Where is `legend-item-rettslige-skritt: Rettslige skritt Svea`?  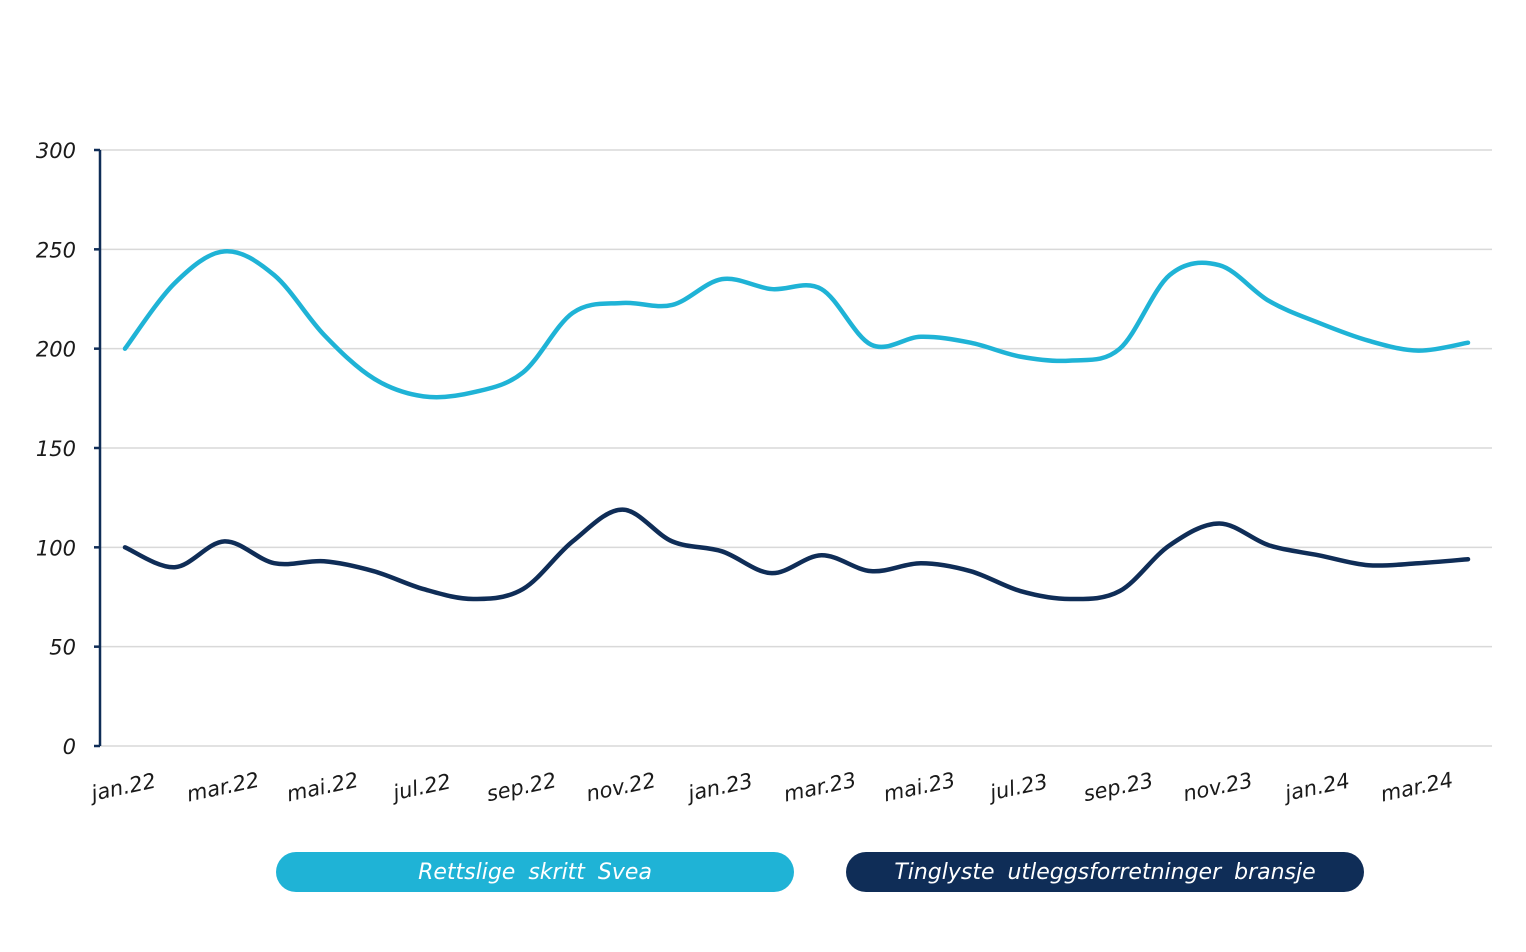 legend-item-rettslige-skritt: Rettslige skritt Svea is located at coordinates (535, 872).